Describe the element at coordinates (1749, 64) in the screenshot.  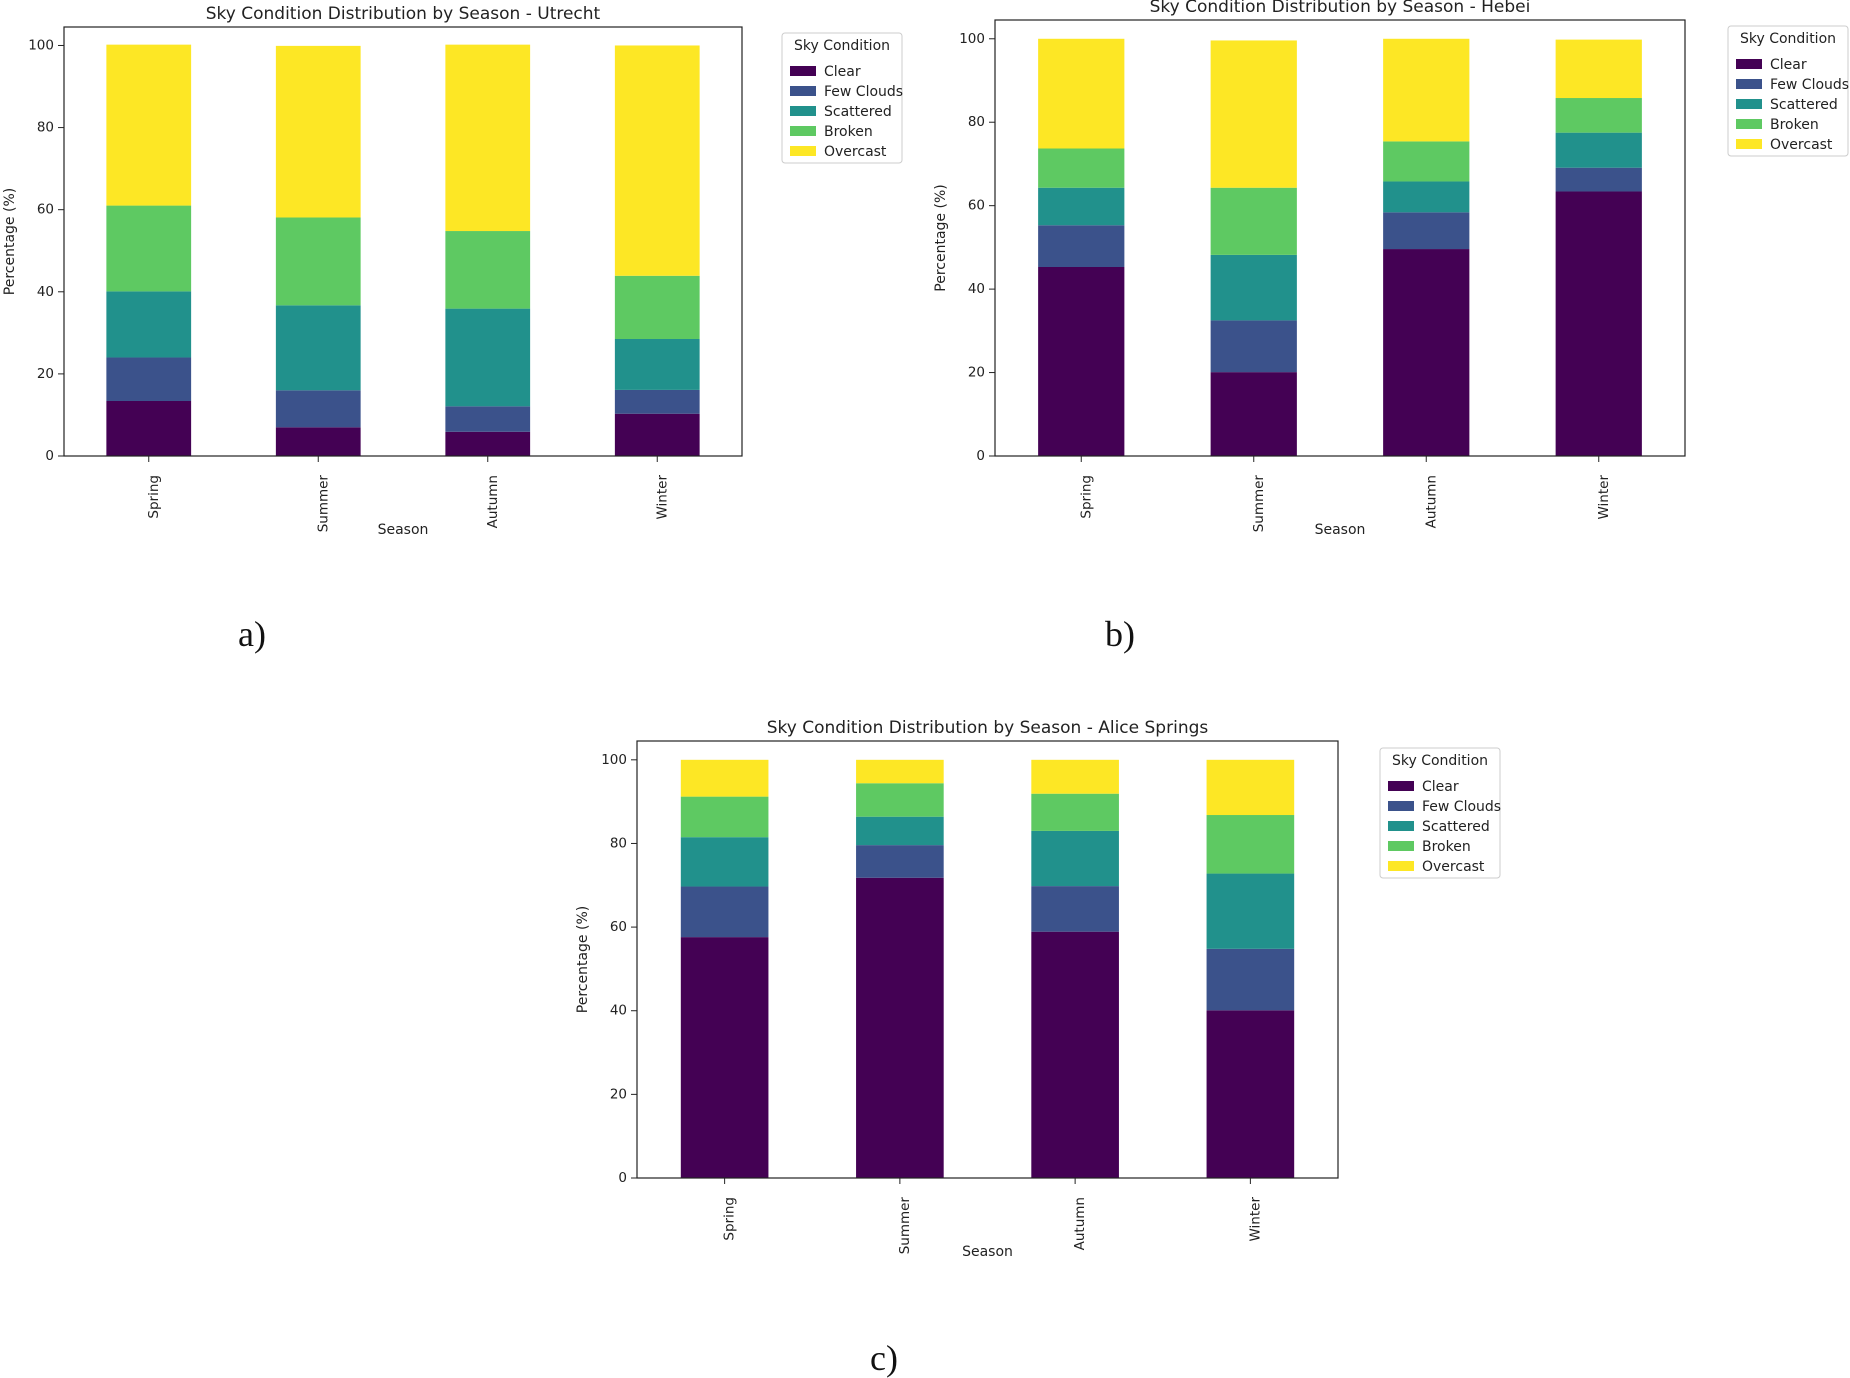
I see `legend-swatch-clear` at that location.